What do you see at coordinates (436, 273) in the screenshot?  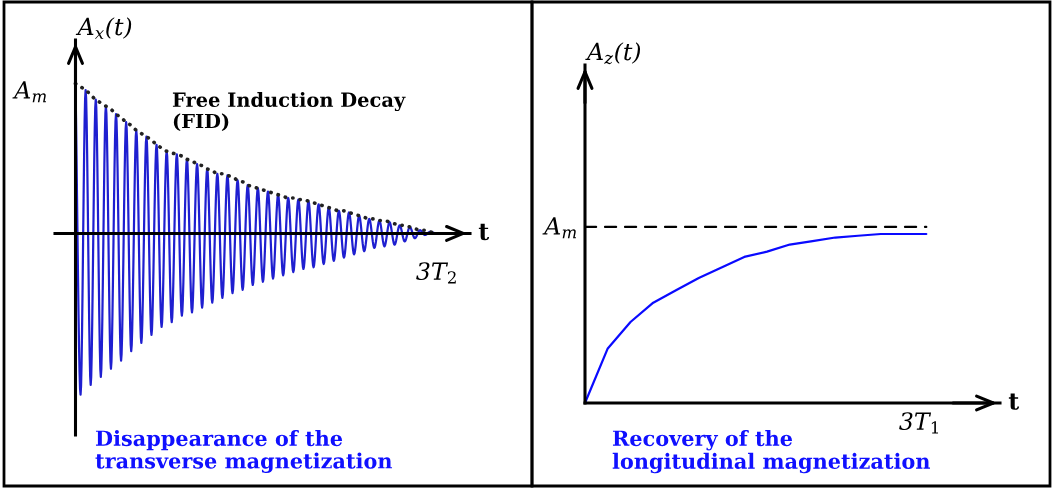 I see `annotation: 3T$_{2}$` at bounding box center [436, 273].